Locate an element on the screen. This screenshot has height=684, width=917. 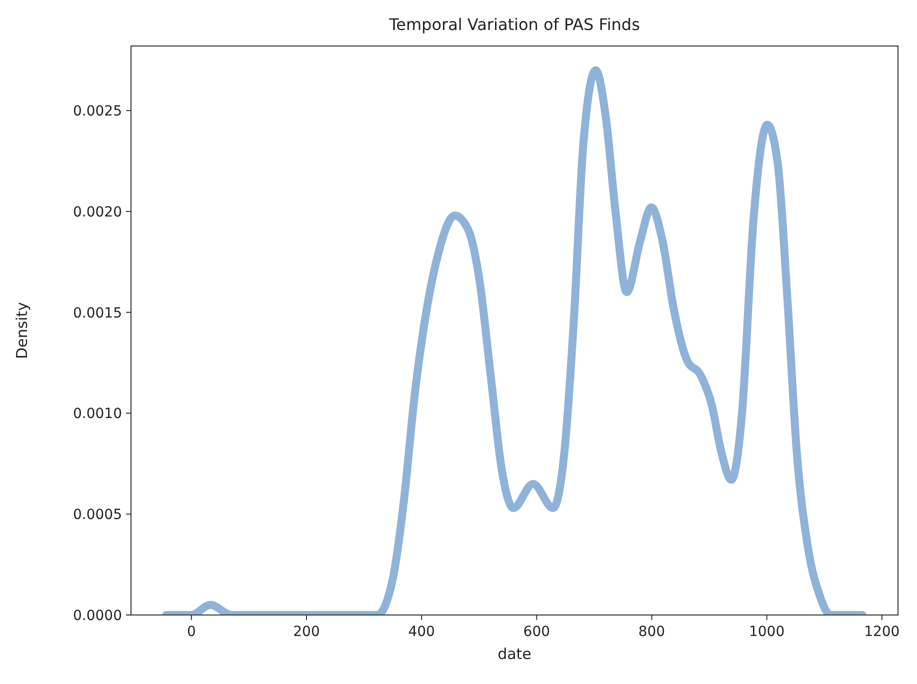
y-tick-label: 0.0020 is located at coordinates (97, 212).